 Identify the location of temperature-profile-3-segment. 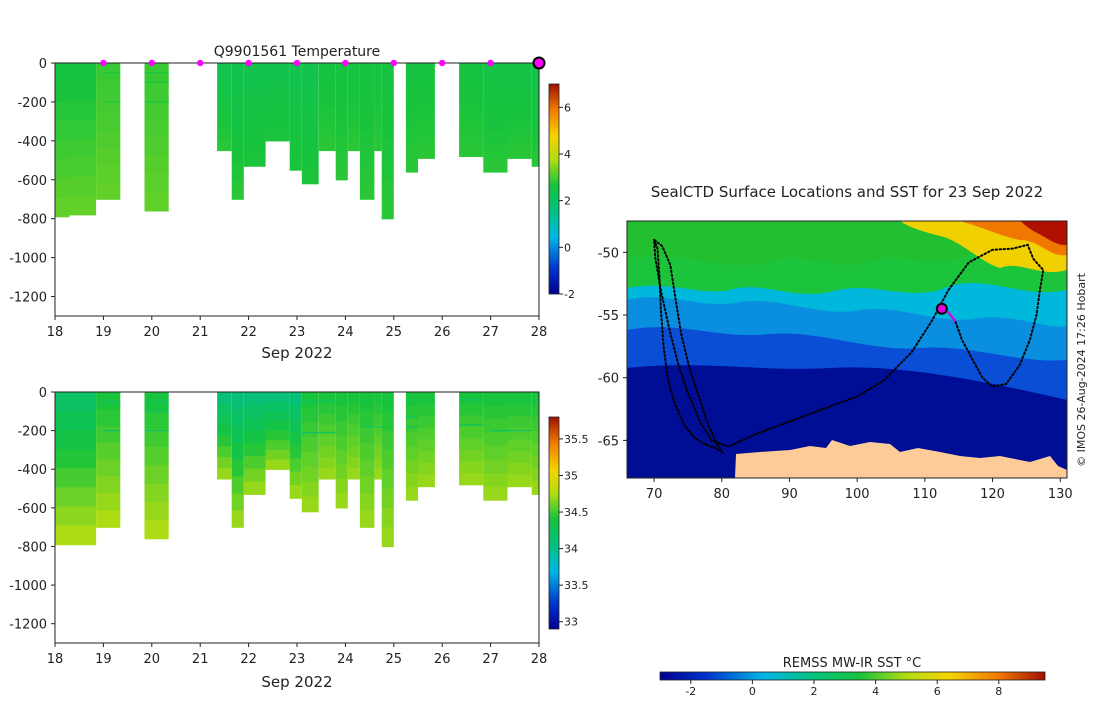
(156, 147).